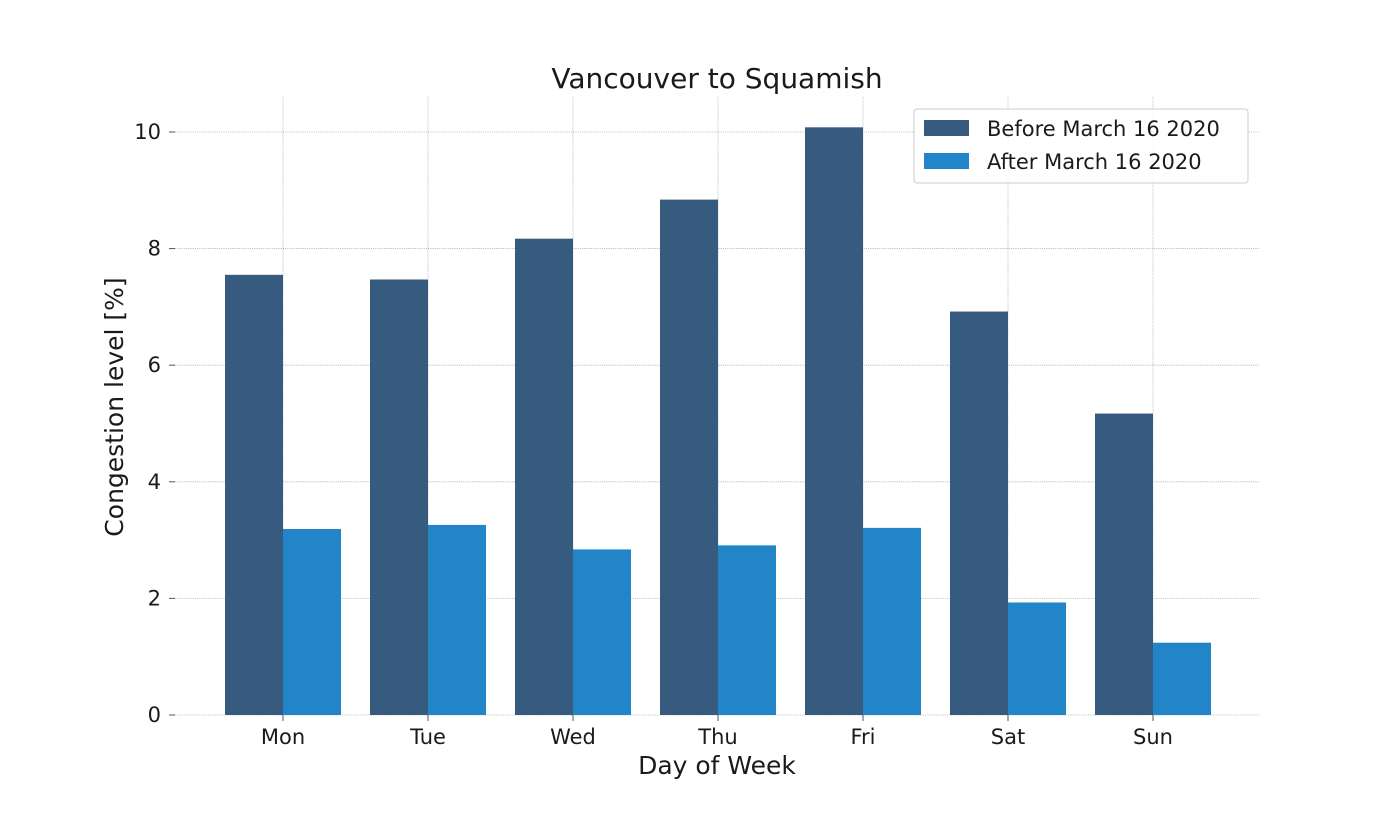 The height and width of the screenshot is (817, 1400). Describe the element at coordinates (1182, 678) in the screenshot. I see `bar-after-sun` at that location.